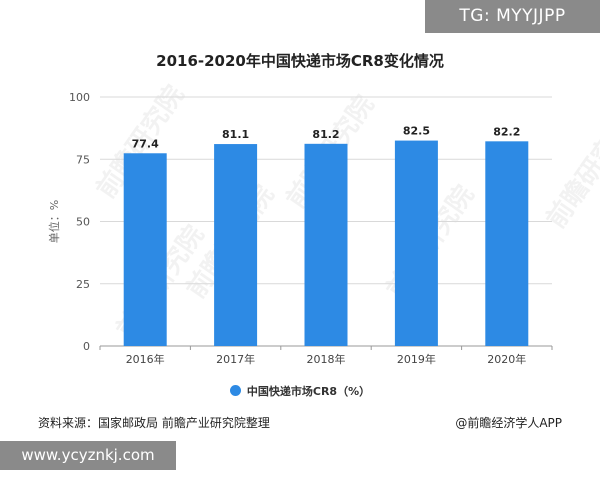  Describe the element at coordinates (235, 134) in the screenshot. I see `data-label: 81.1` at that location.